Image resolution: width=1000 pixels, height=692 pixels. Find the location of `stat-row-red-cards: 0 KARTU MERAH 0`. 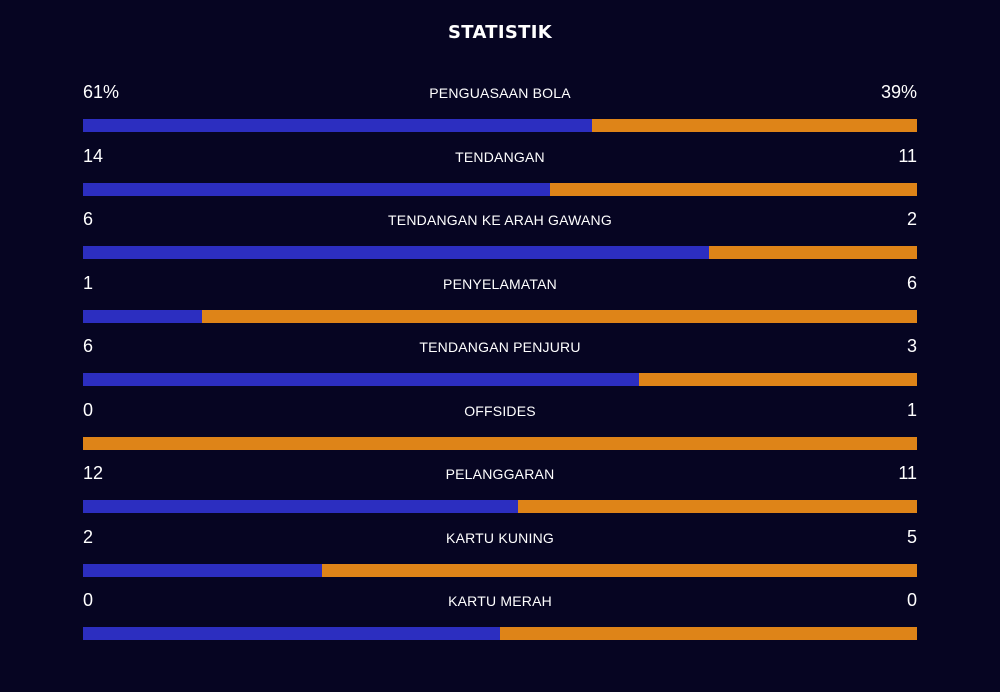

stat-row-red-cards: 0 KARTU MERAH 0 is located at coordinates (500, 620).